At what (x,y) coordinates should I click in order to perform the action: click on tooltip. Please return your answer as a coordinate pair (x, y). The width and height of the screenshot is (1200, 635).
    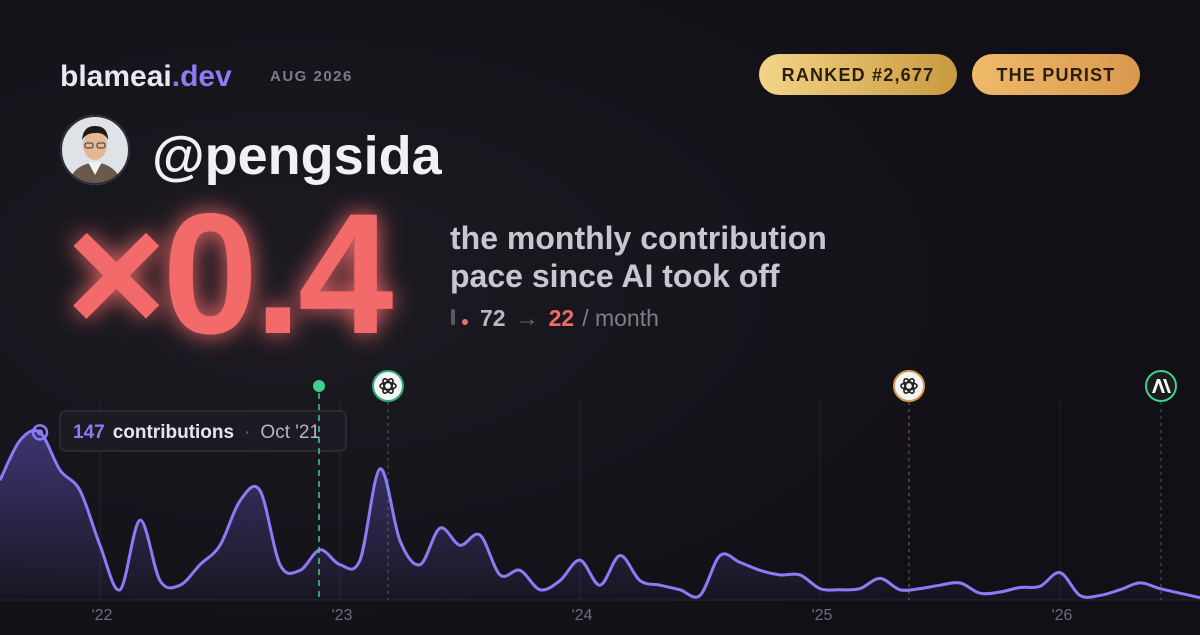
    Looking at the image, I should click on (203, 431).